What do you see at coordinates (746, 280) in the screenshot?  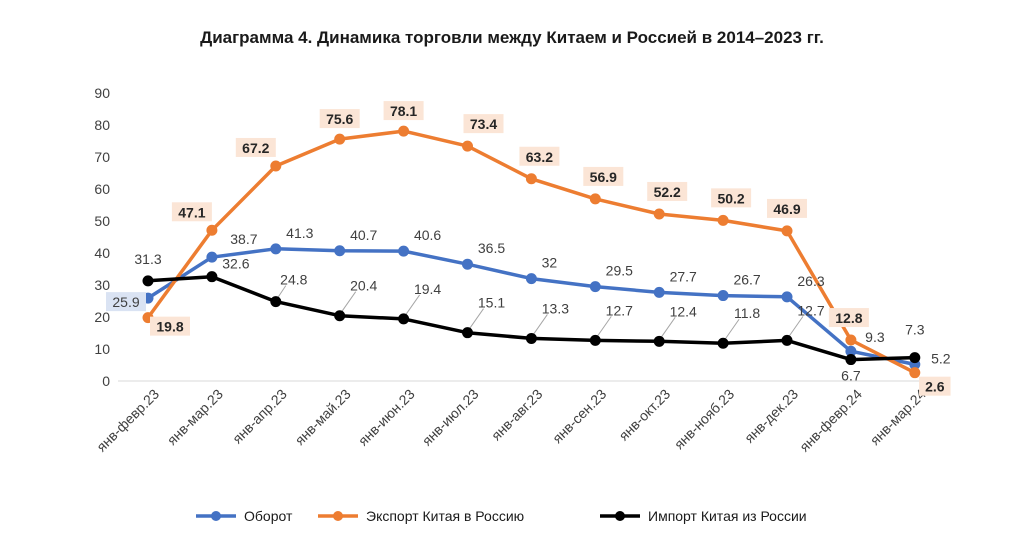 I see `data-label: 26.7` at bounding box center [746, 280].